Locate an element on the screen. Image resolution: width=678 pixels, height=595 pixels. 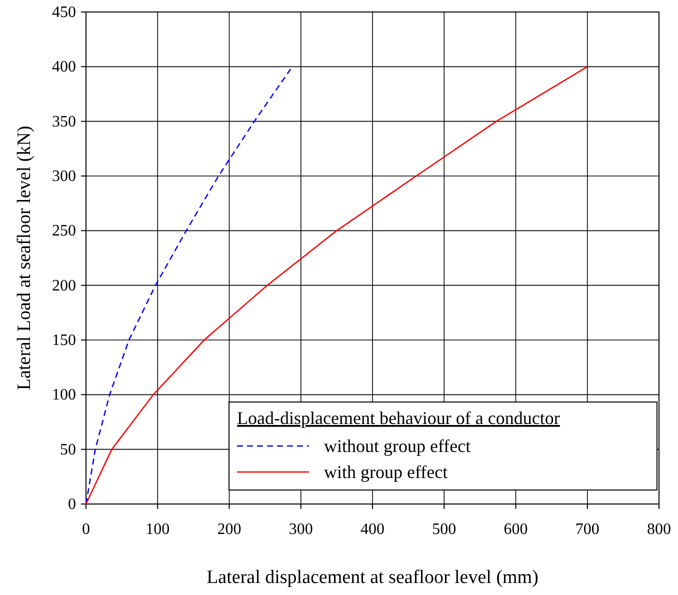
x-axis-title: Lateral displacement at seafloor level (mm) is located at coordinates (372, 577).